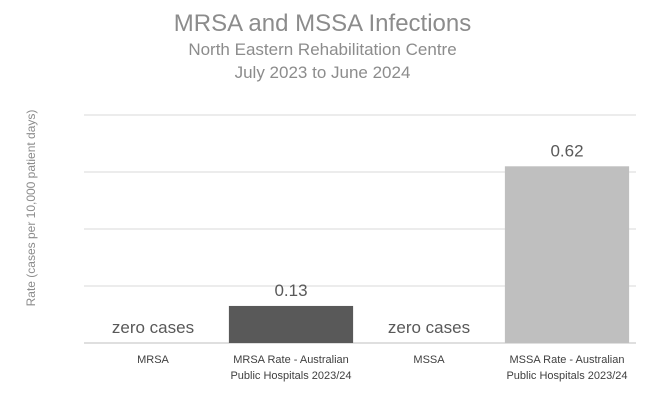 The width and height of the screenshot is (645, 408). I want to click on chart-subtitle-line-1: North Eastern Rehabilitation Centre, so click(322, 49).